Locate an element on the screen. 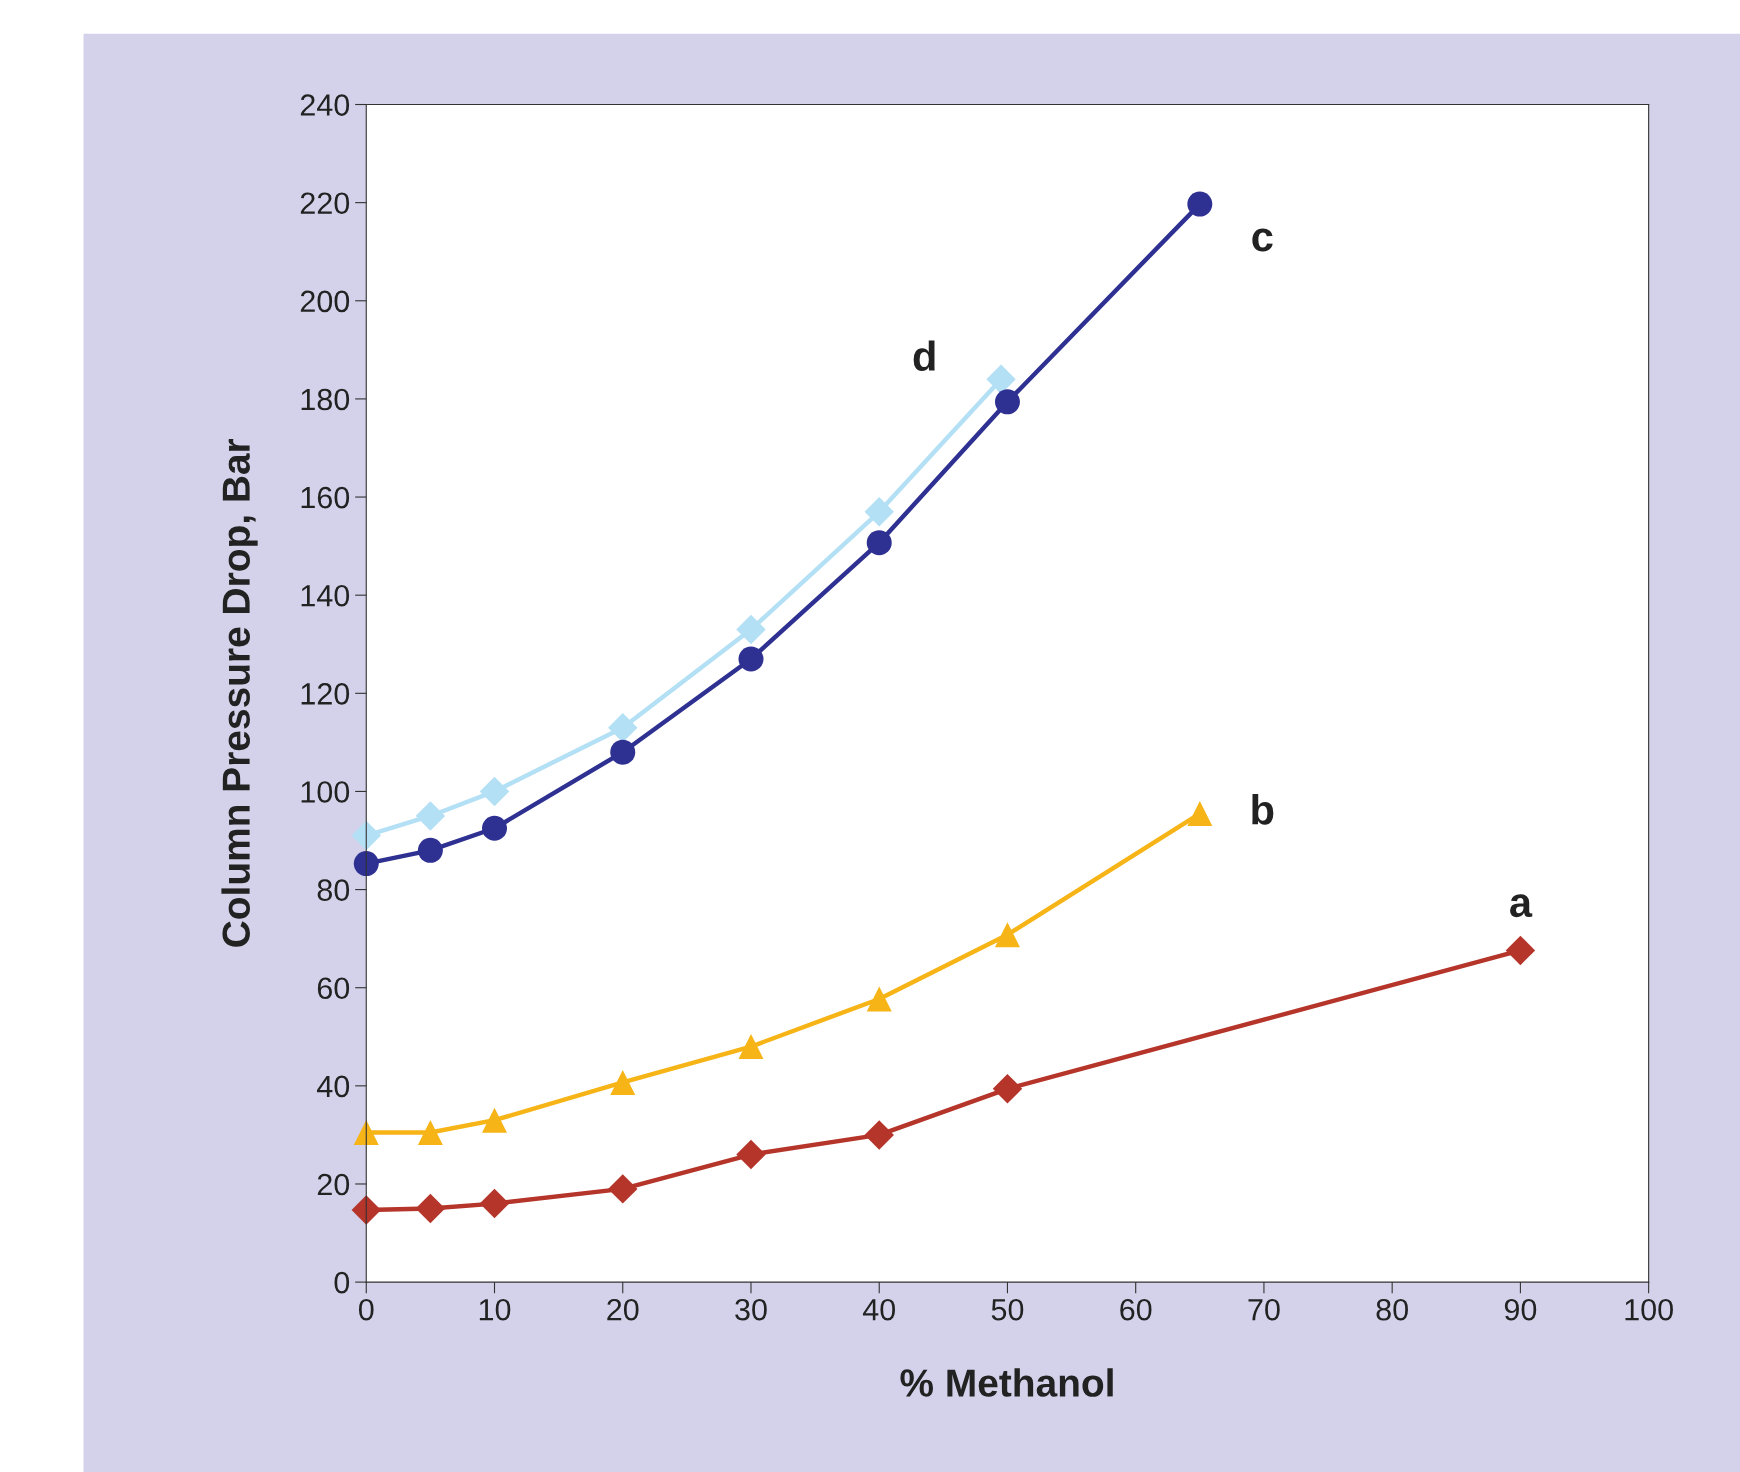  x-tick-label: 90 is located at coordinates (1520, 1309).